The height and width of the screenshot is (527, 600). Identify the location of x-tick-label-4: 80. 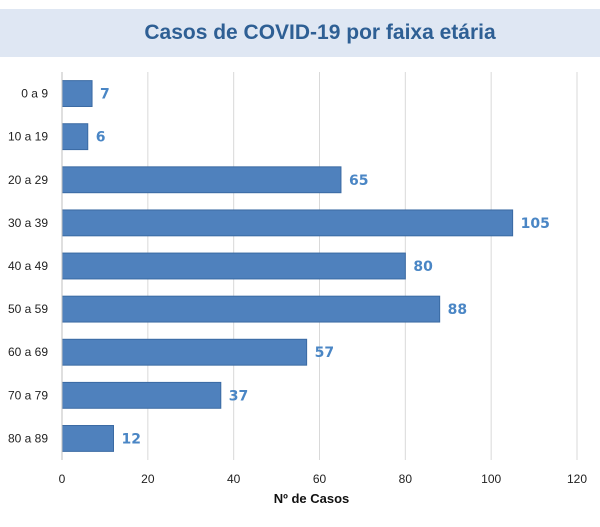
(406, 479).